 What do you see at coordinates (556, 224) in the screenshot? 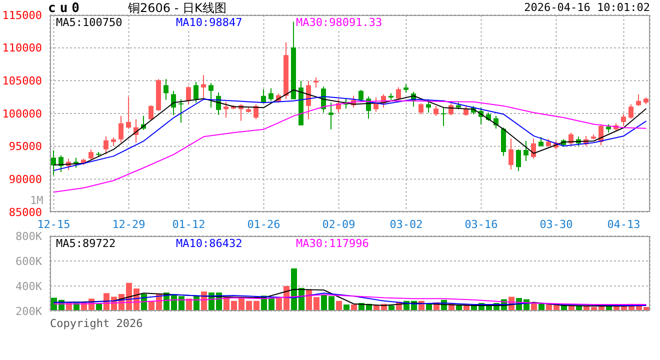
I see `x-tick-label: 03-30` at bounding box center [556, 224].